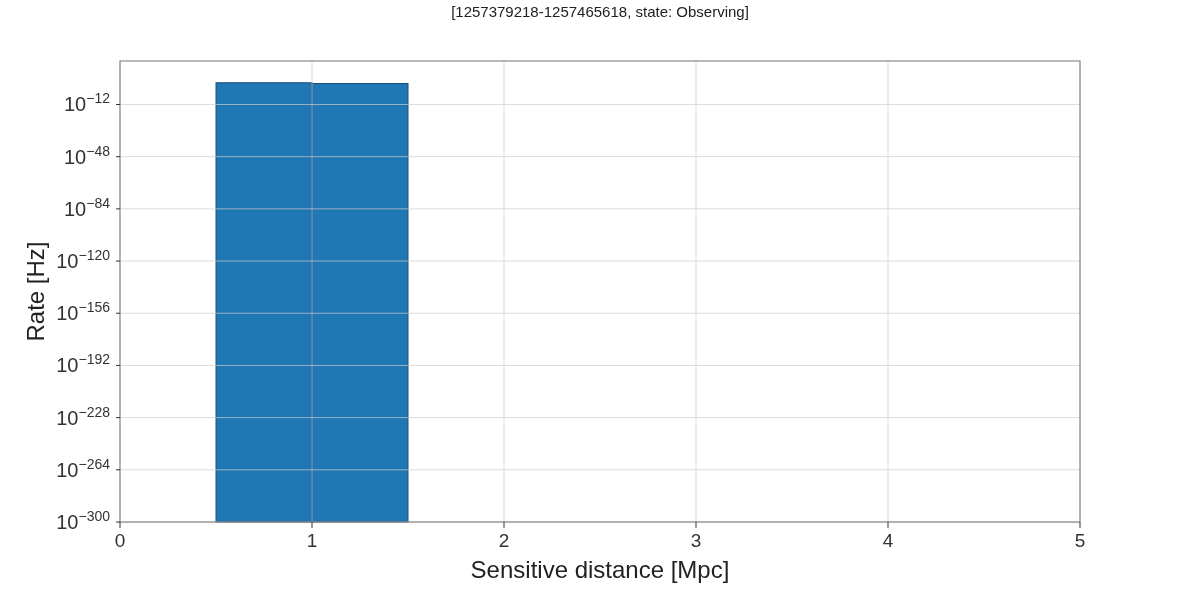 This screenshot has width=1200, height=600. I want to click on y-tick-label: 10$^{−300}$, so click(83, 520).